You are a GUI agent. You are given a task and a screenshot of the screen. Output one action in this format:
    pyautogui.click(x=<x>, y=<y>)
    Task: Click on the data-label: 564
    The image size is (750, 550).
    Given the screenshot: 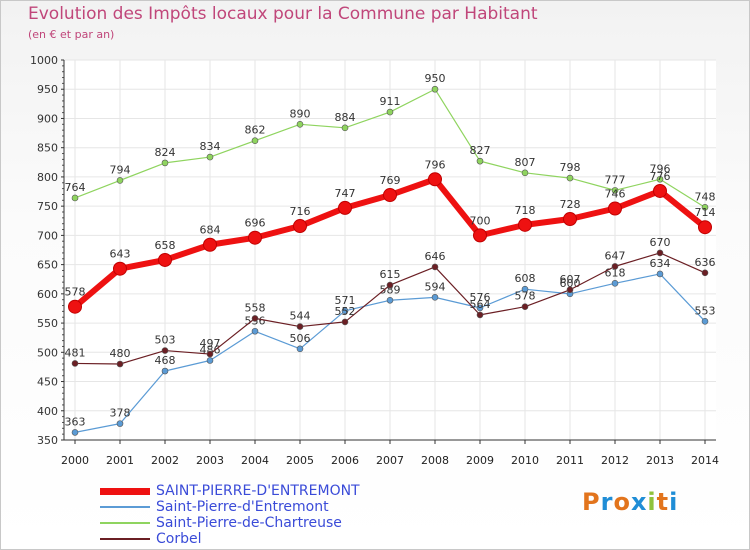 What is the action you would take?
    pyautogui.click(x=480, y=304)
    